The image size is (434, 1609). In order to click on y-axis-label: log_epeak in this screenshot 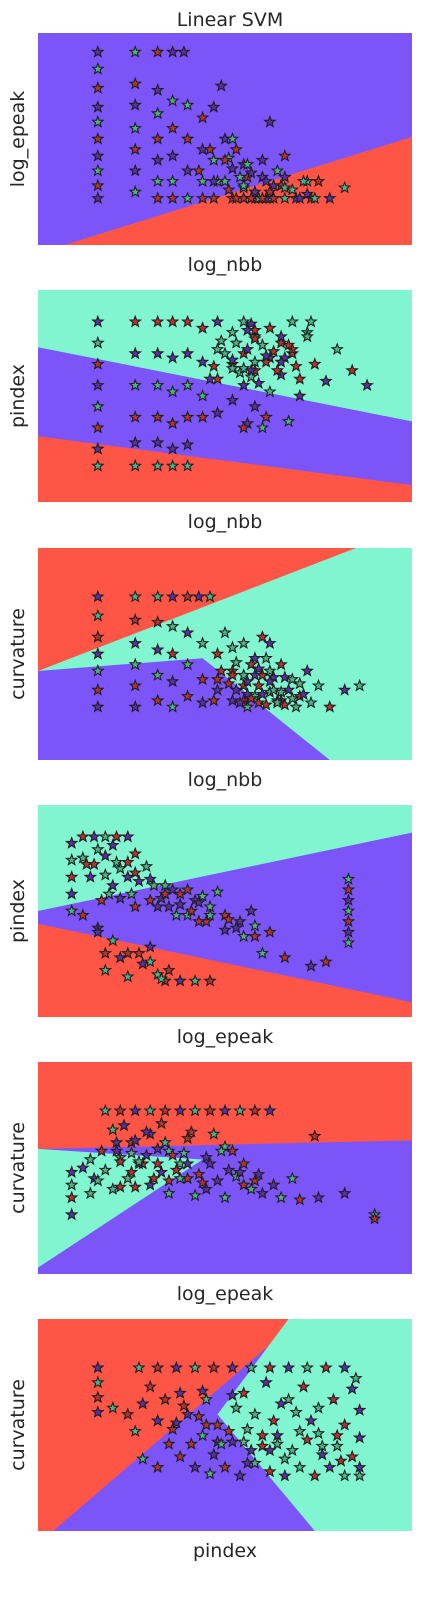, I will do `click(18, 139)`.